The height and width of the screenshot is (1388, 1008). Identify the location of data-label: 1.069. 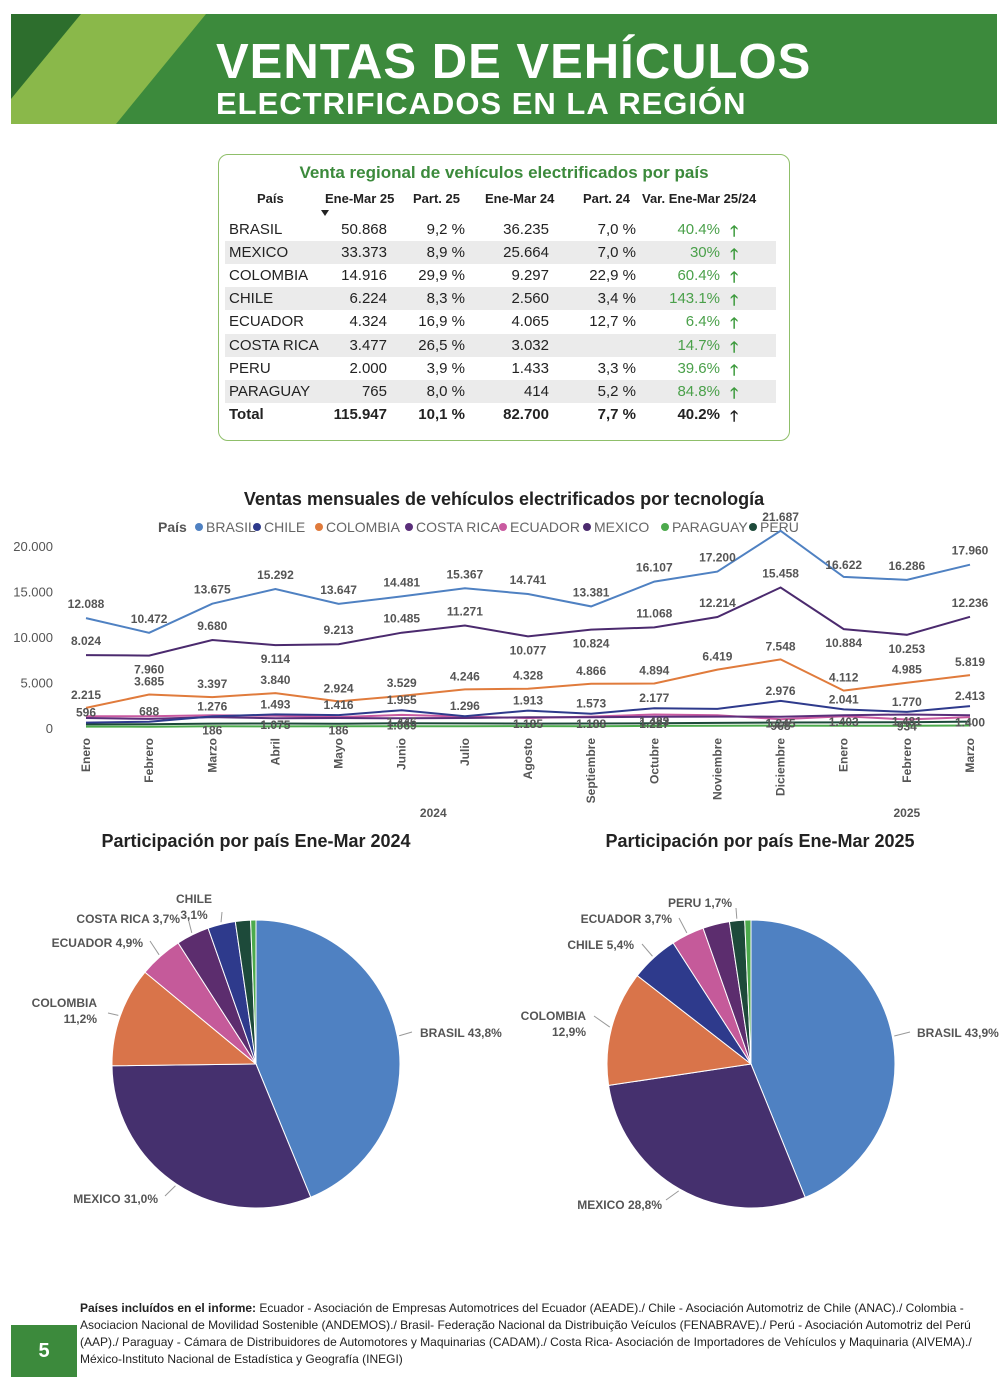
(402, 725).